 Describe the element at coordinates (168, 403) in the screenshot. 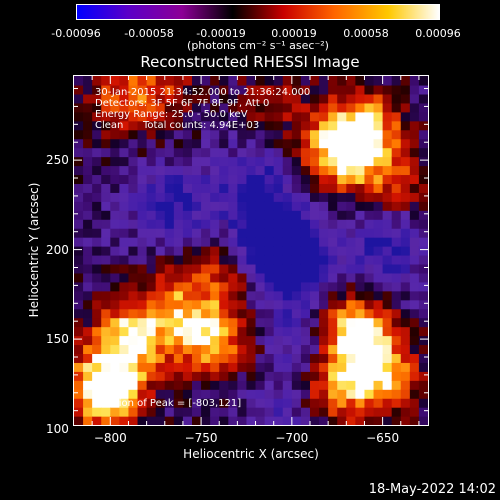

I see `peak-position-annotation: Position of Peak = [-803,121]` at that location.